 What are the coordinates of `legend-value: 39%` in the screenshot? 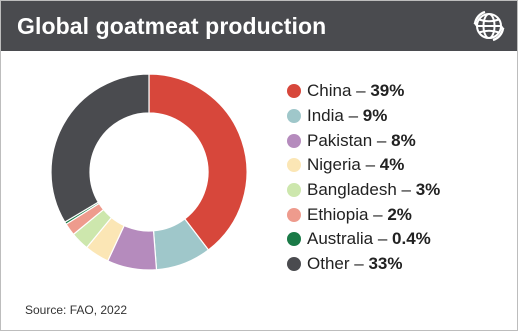 It's located at (387, 91).